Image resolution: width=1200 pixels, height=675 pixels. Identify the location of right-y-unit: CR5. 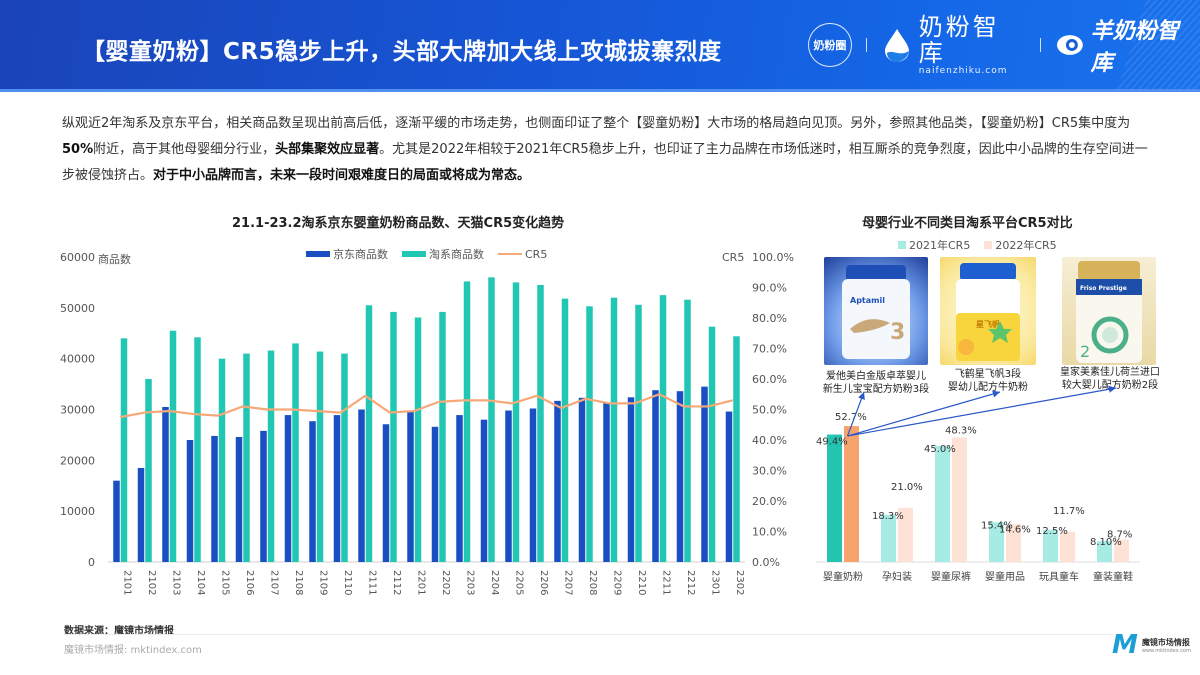
(733, 257).